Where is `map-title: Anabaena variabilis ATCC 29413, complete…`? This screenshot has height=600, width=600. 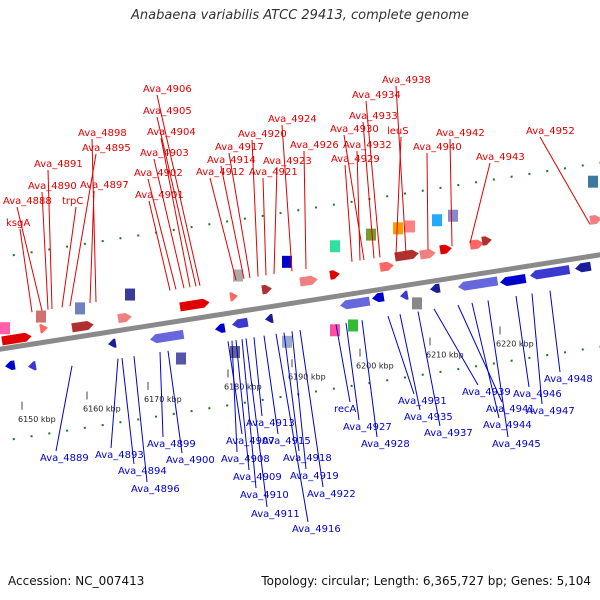 map-title: Anabaena variabilis ATCC 29413, complete… is located at coordinates (300, 15).